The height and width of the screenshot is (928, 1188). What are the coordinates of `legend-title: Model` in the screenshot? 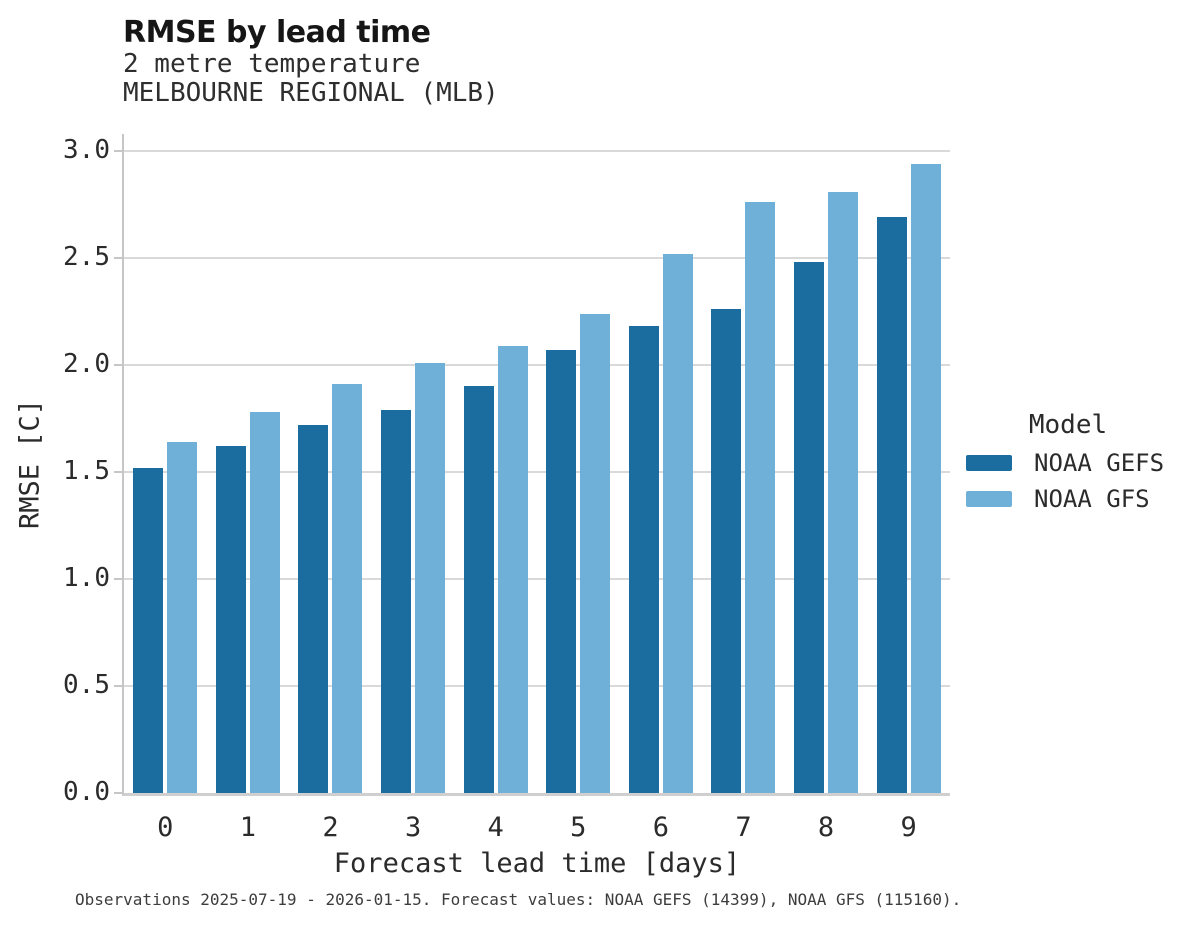 It's located at (1068, 425).